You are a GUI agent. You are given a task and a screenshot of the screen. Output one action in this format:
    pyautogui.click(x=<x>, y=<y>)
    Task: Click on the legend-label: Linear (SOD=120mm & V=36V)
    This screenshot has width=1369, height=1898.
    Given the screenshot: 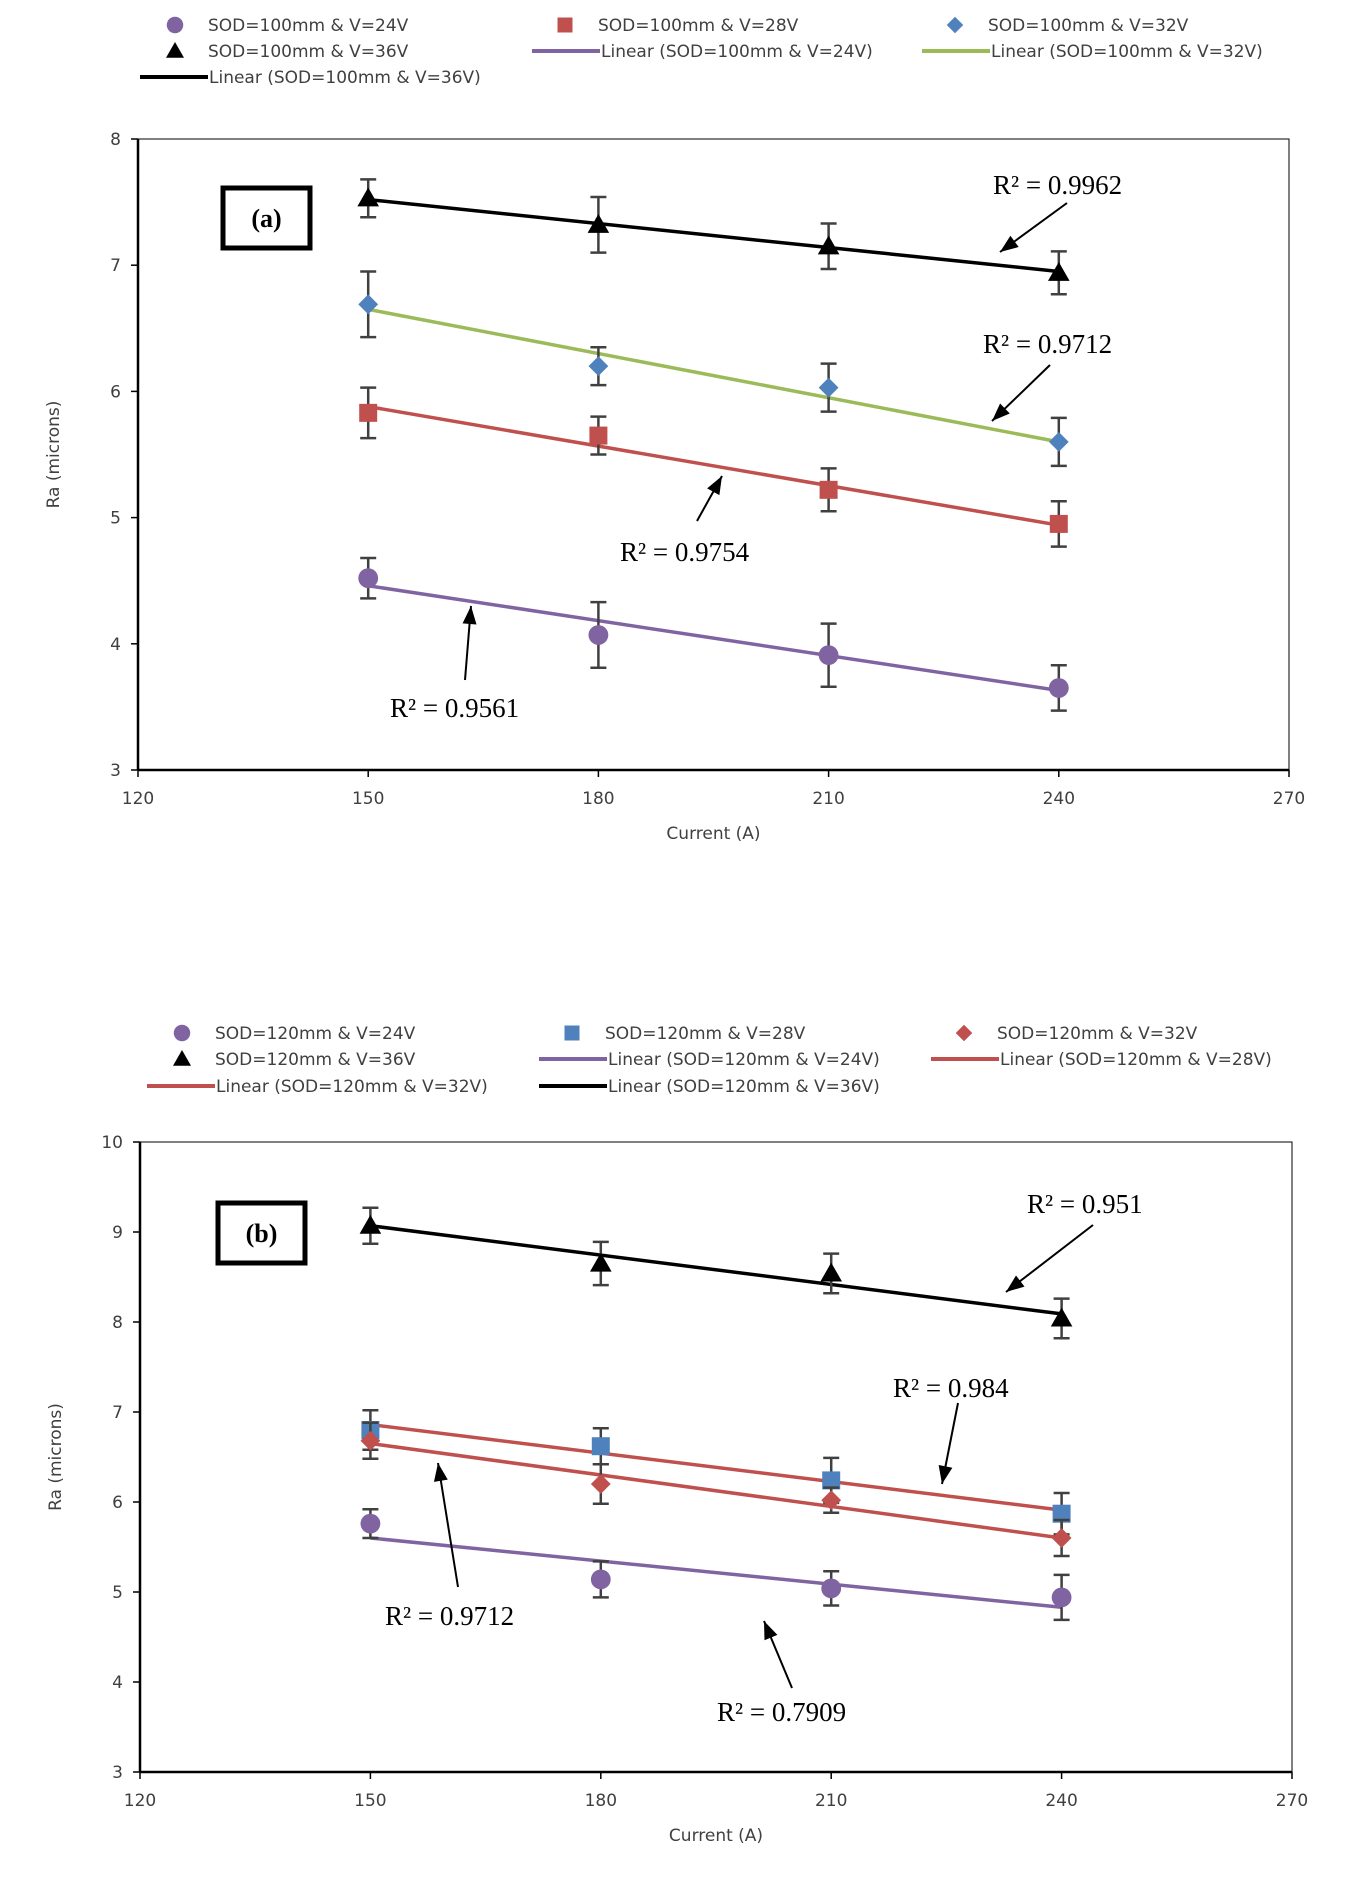 What is the action you would take?
    pyautogui.click(x=744, y=1087)
    